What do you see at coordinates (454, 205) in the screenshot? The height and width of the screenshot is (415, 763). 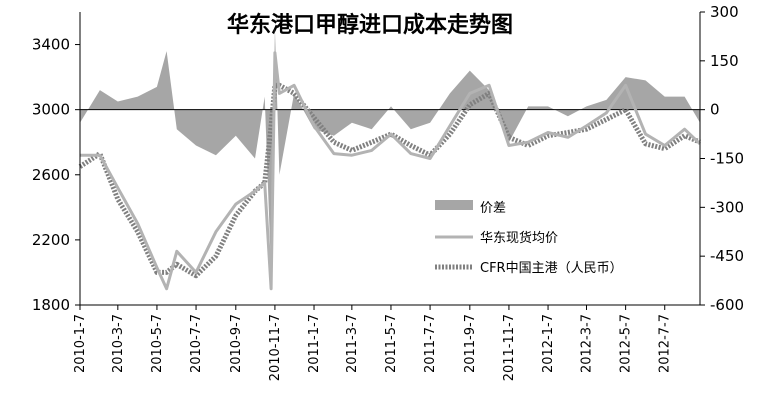 I see `legend-swatch-spread` at bounding box center [454, 205].